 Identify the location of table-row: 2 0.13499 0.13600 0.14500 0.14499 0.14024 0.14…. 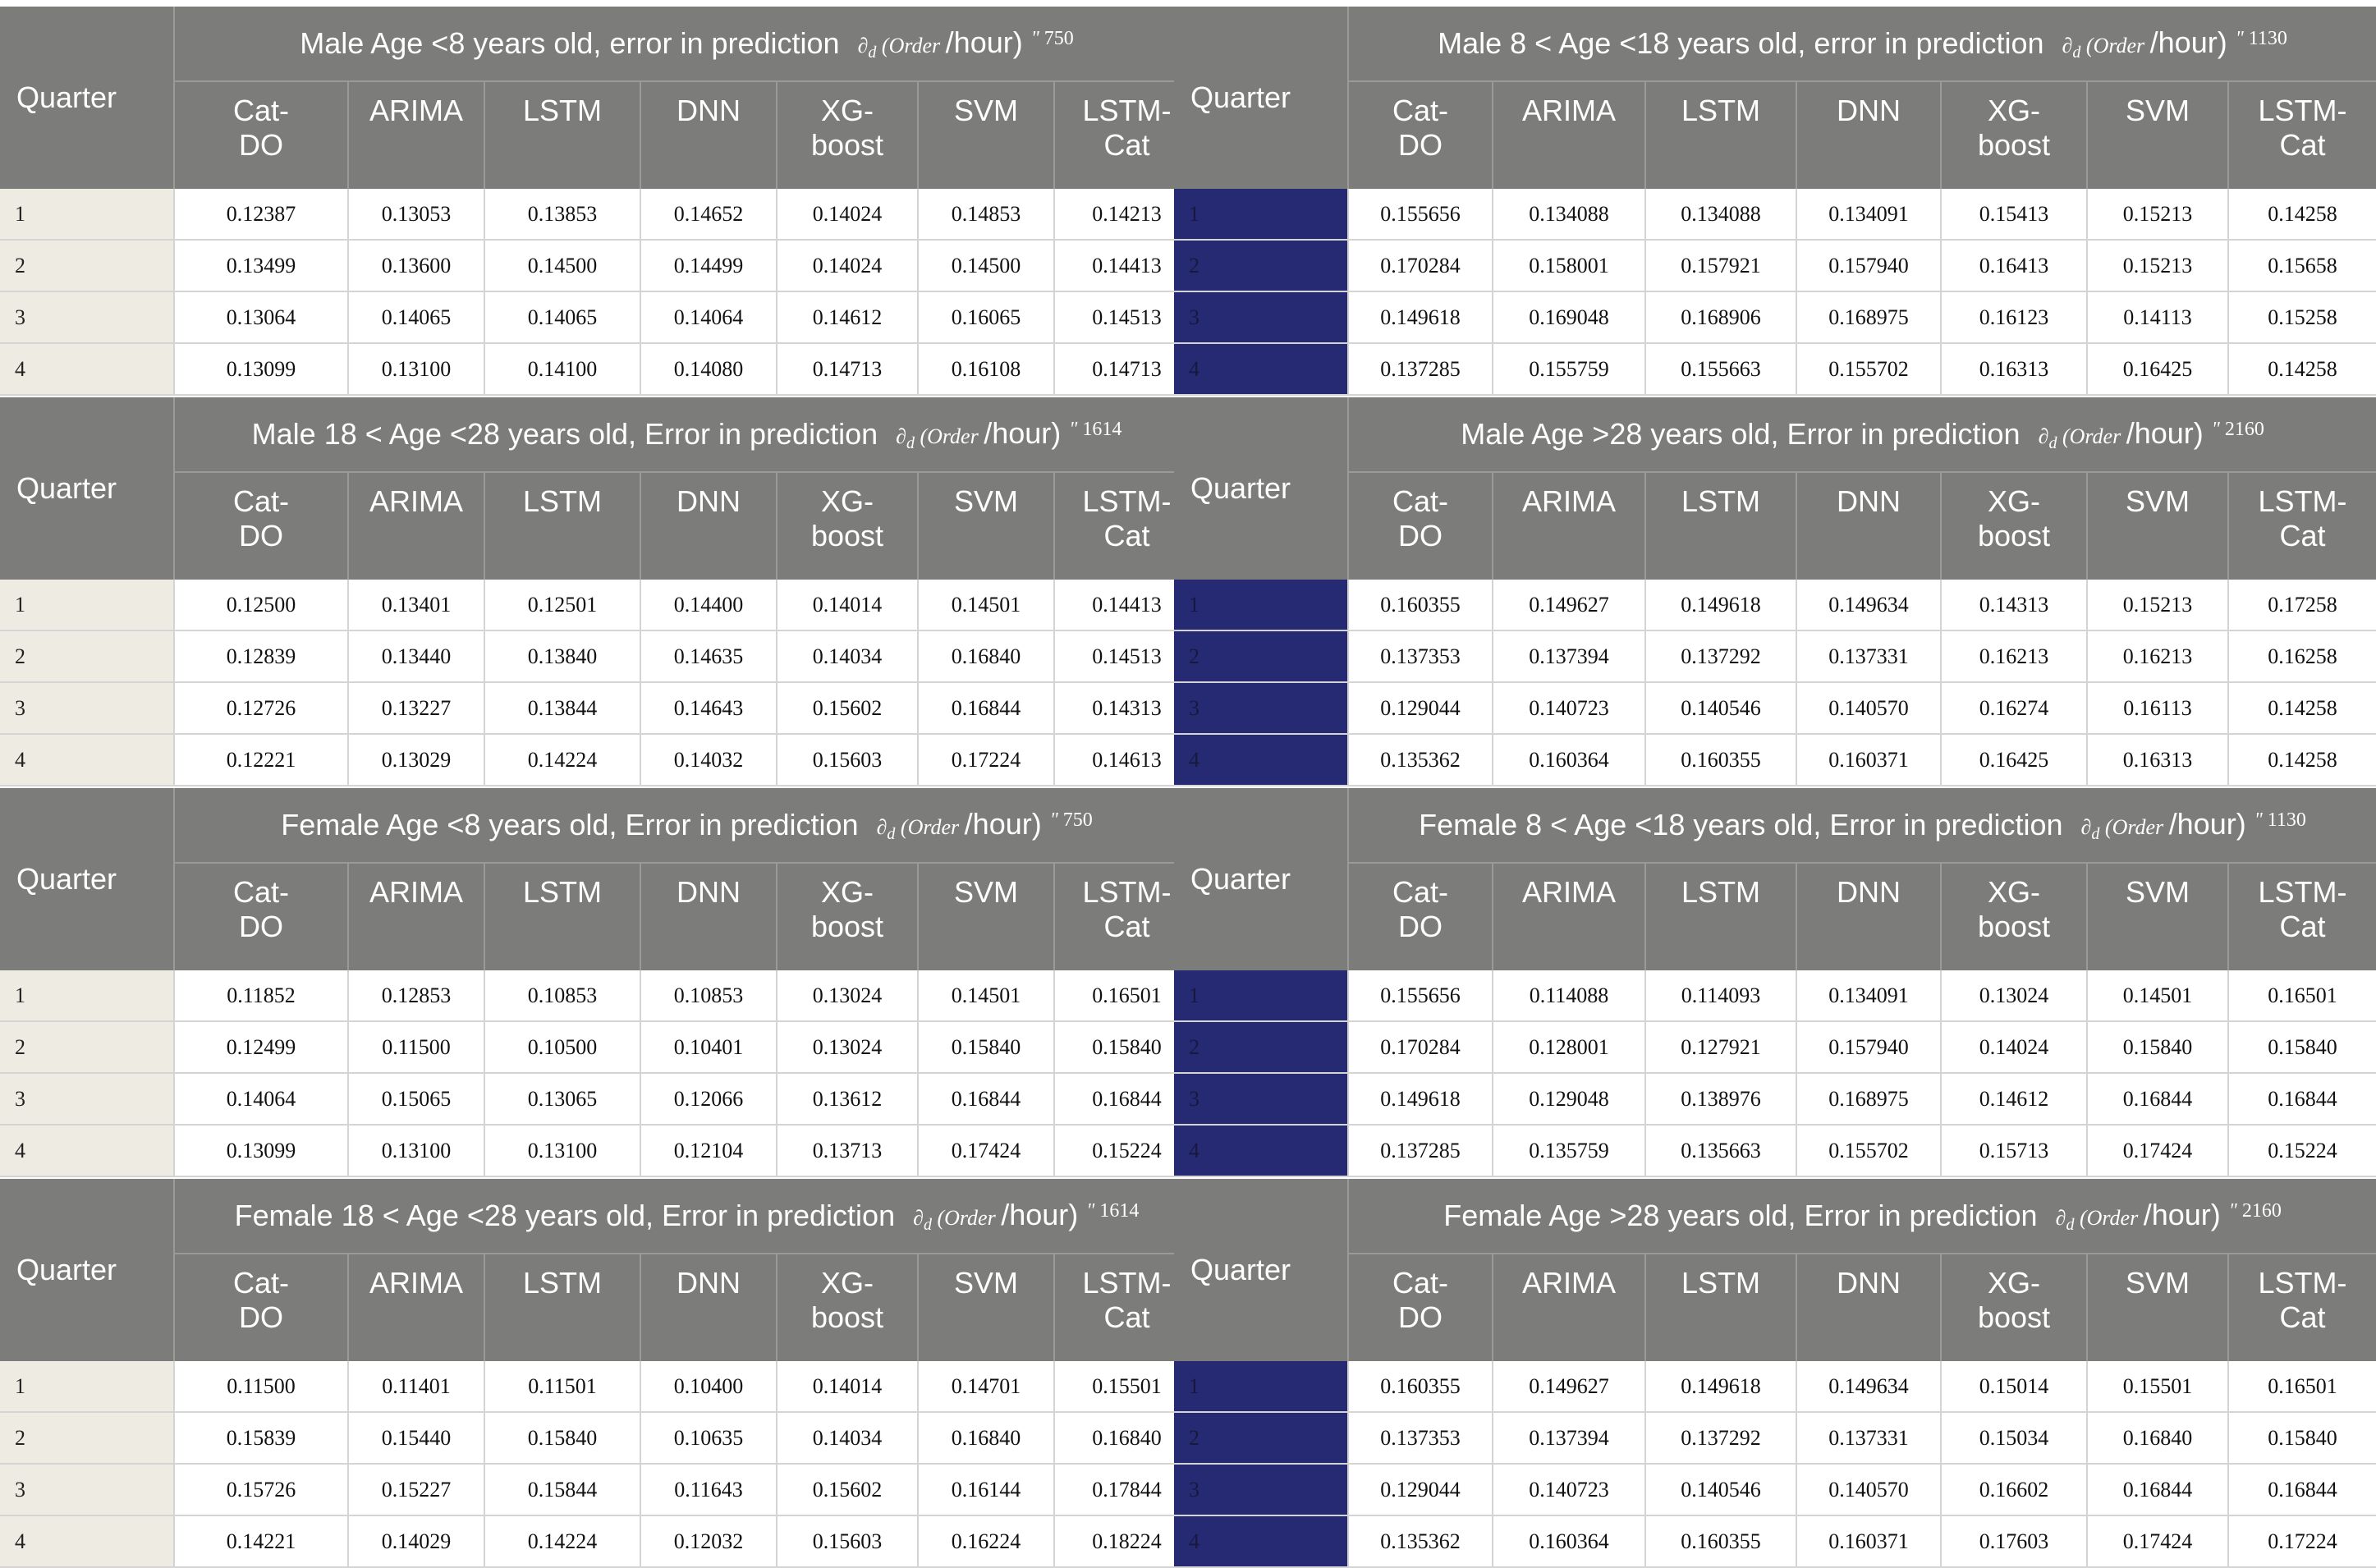
(599, 266).